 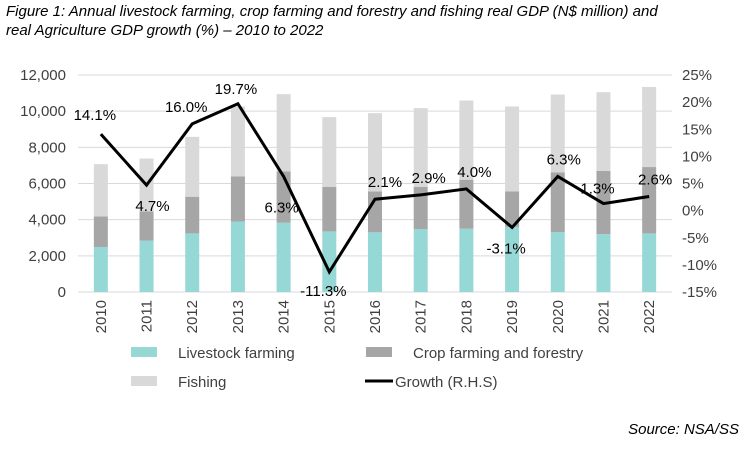 I want to click on bar-fishing-2018, so click(x=466, y=140).